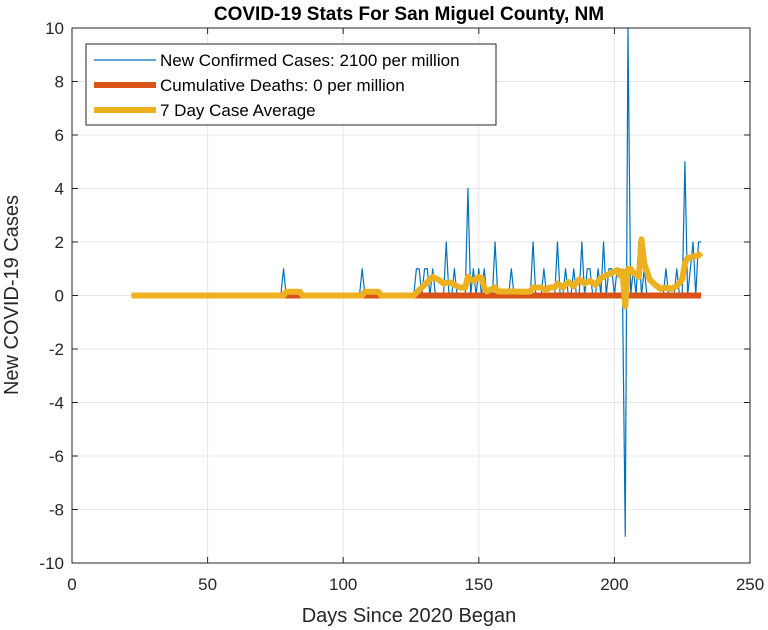 The height and width of the screenshot is (630, 768). Describe the element at coordinates (750, 584) in the screenshot. I see `x-tick-label: 250` at that location.